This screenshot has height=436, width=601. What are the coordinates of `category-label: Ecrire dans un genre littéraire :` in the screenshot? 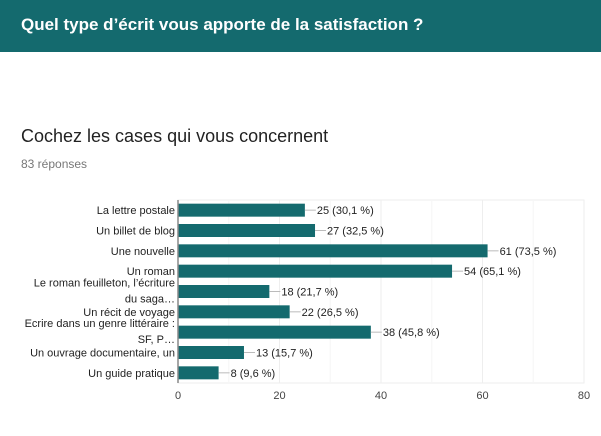 It's located at (100, 324).